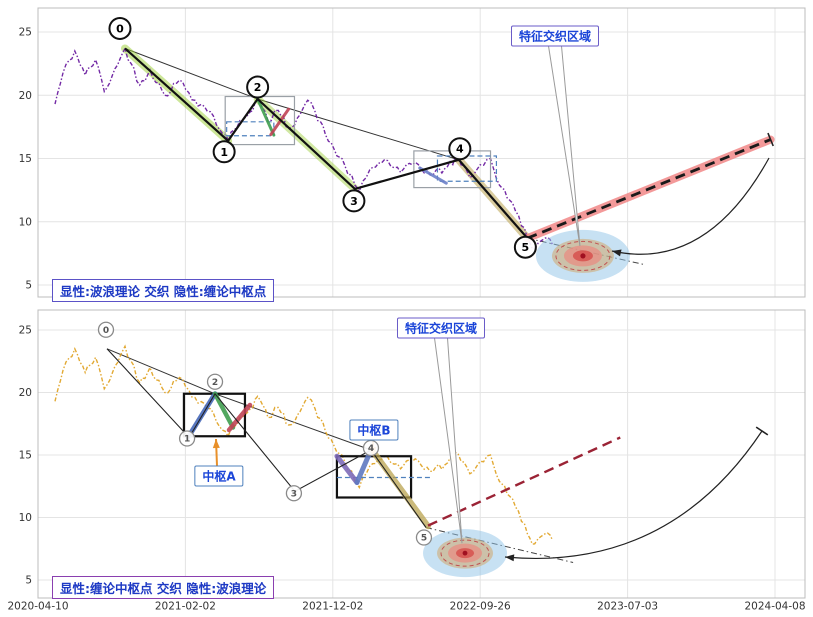  What do you see at coordinates (163, 587) in the screenshot?
I see `caption-bottom: 显性:缠论中枢点 交织 隐性:波浪理论` at bounding box center [163, 587].